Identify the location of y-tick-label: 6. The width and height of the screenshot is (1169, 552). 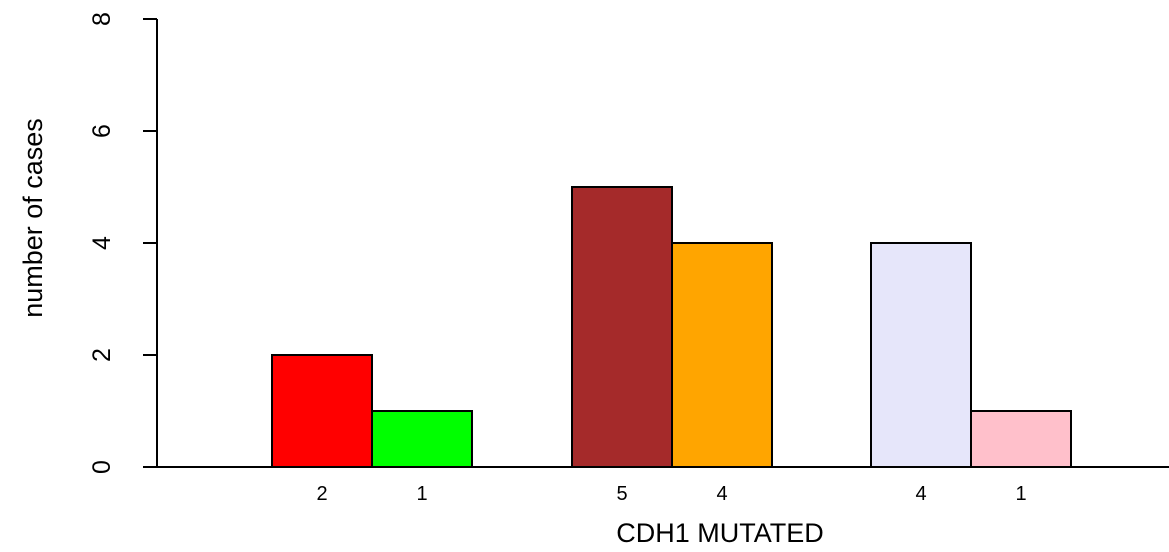
(102, 131).